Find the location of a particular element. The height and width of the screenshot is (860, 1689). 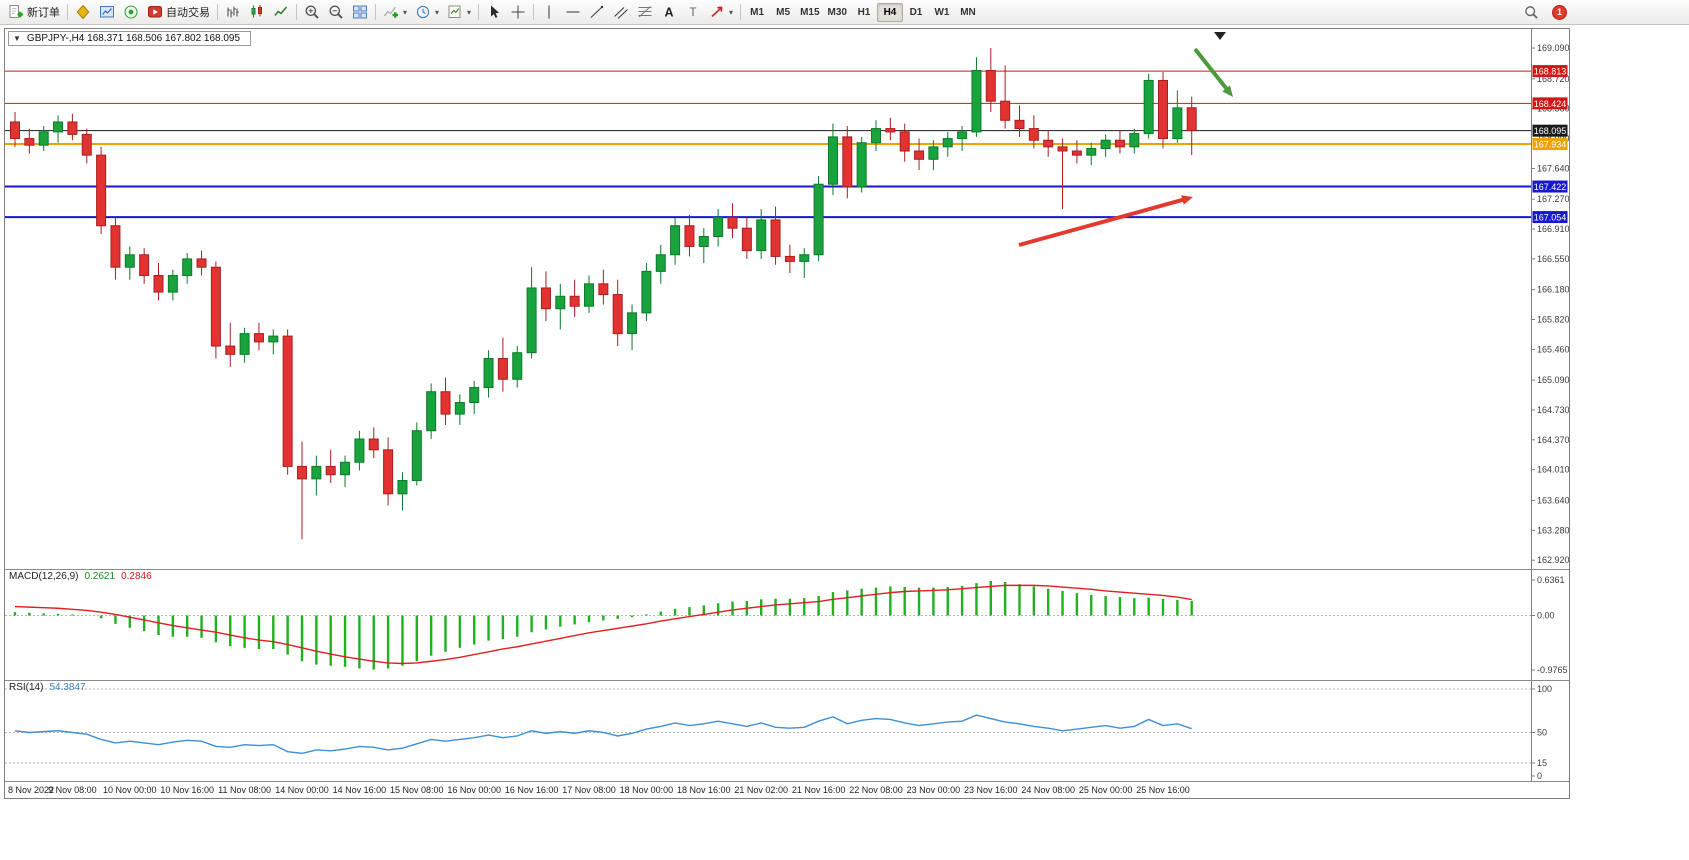

symbol-dropdown-icon: ▼ is located at coordinates (17, 38).